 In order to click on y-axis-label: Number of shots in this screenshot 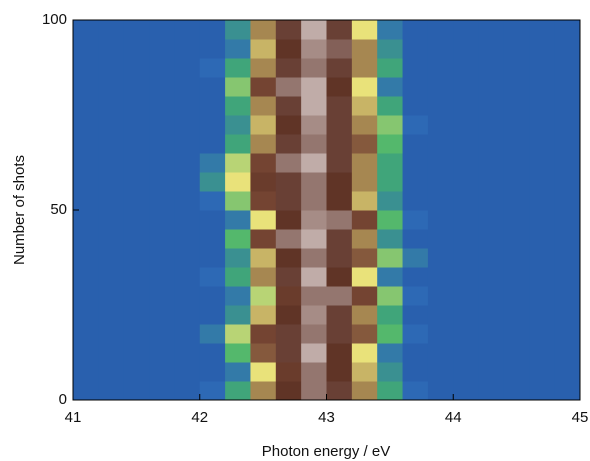, I will do `click(19, 210)`.